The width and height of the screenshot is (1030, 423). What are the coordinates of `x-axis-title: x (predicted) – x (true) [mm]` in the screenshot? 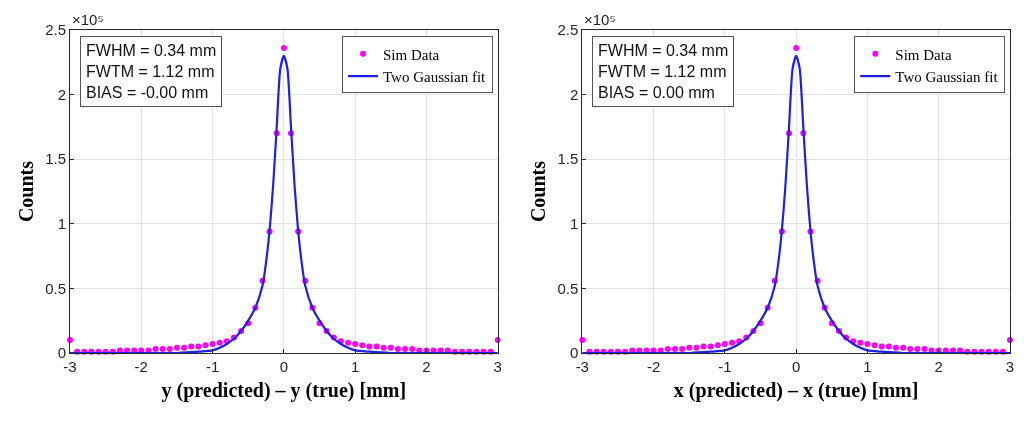 It's located at (796, 390).